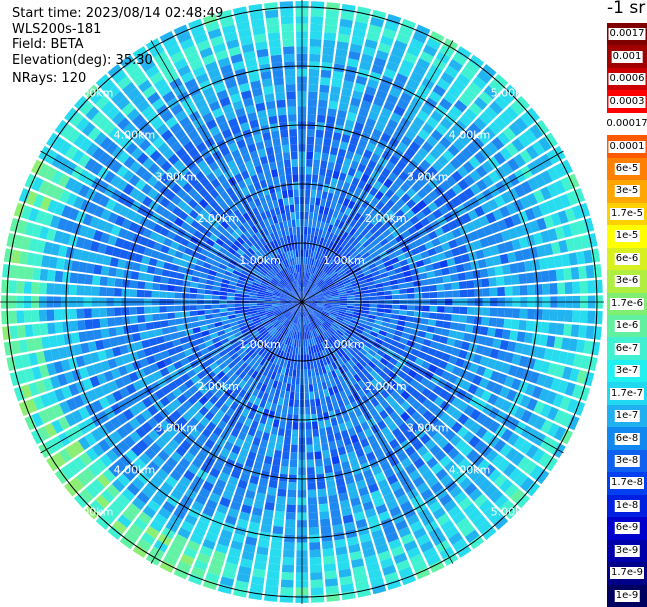  What do you see at coordinates (627, 281) in the screenshot?
I see `colorbar-segment: 3e-6` at bounding box center [627, 281].